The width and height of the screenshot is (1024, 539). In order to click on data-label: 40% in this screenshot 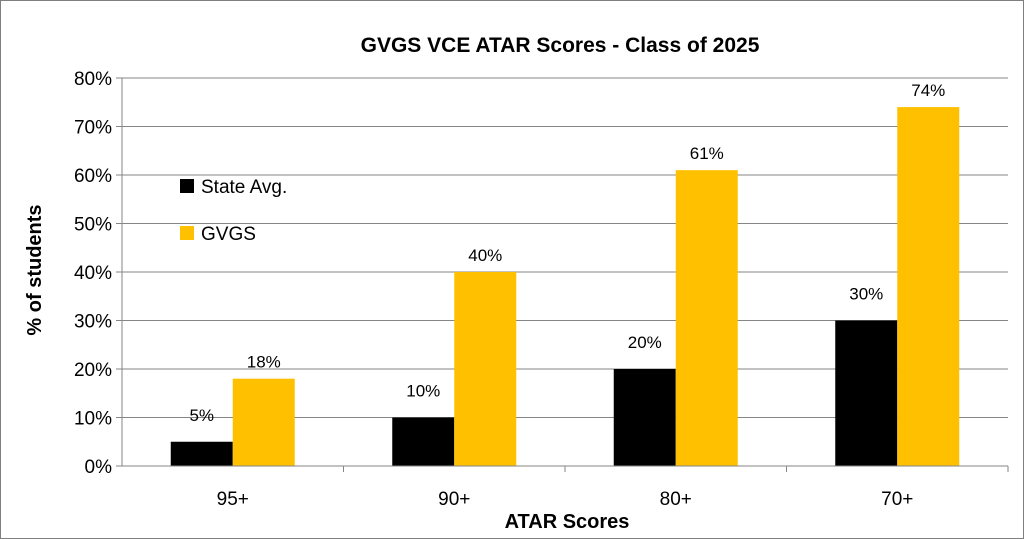, I will do `click(485, 255)`.